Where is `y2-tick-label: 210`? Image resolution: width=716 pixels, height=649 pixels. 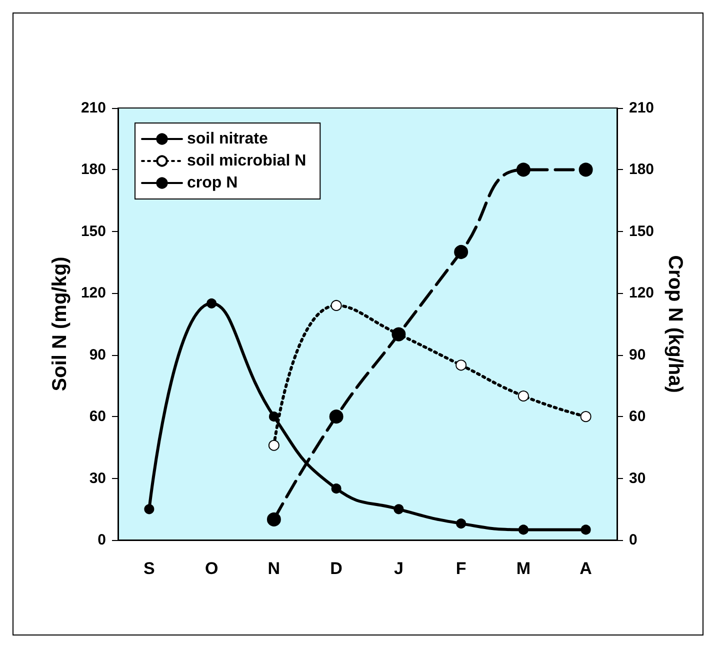
y2-tick-label: 210 is located at coordinates (641, 108).